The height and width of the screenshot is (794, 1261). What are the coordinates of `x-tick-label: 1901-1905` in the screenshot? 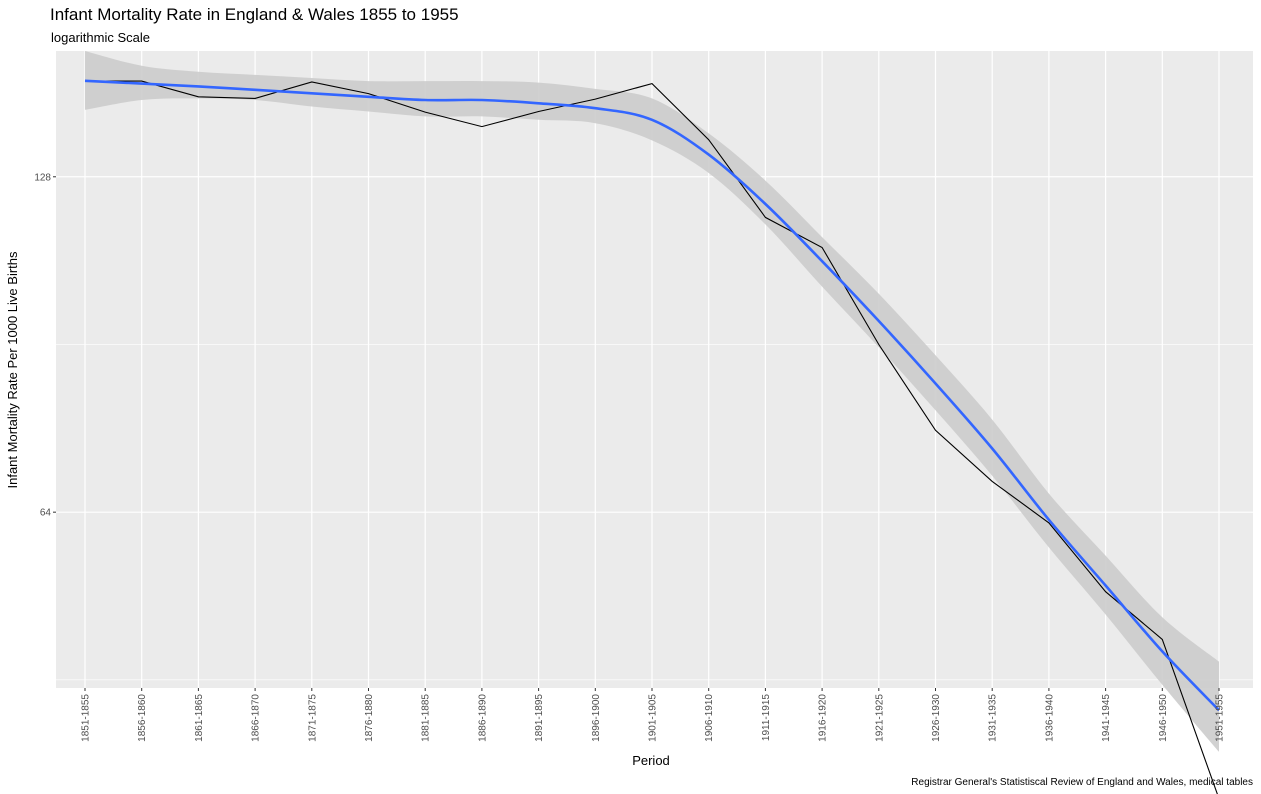 It's located at (653, 718).